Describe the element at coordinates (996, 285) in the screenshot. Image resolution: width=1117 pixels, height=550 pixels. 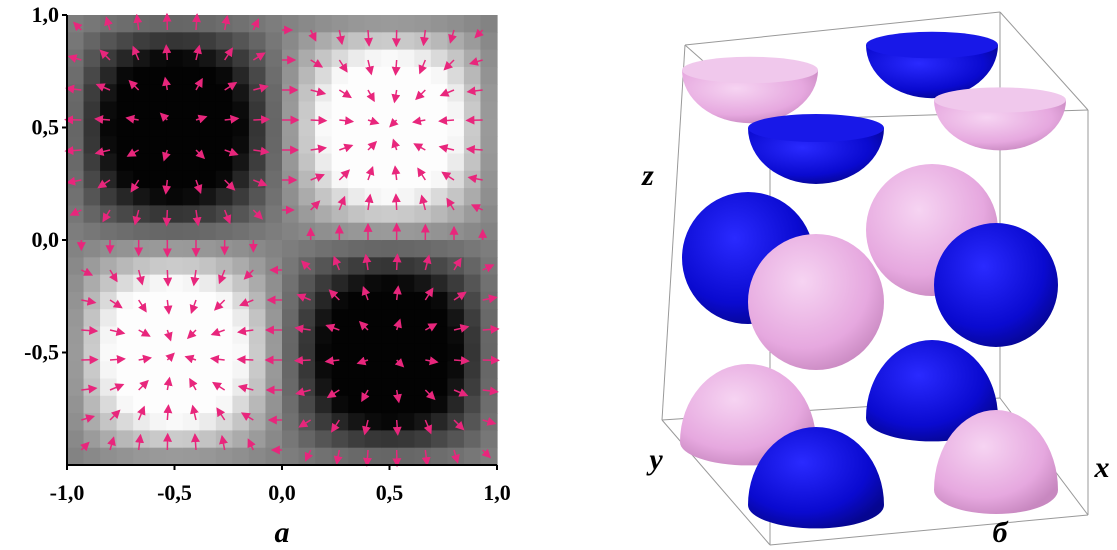
I see `surface-sphere` at that location.